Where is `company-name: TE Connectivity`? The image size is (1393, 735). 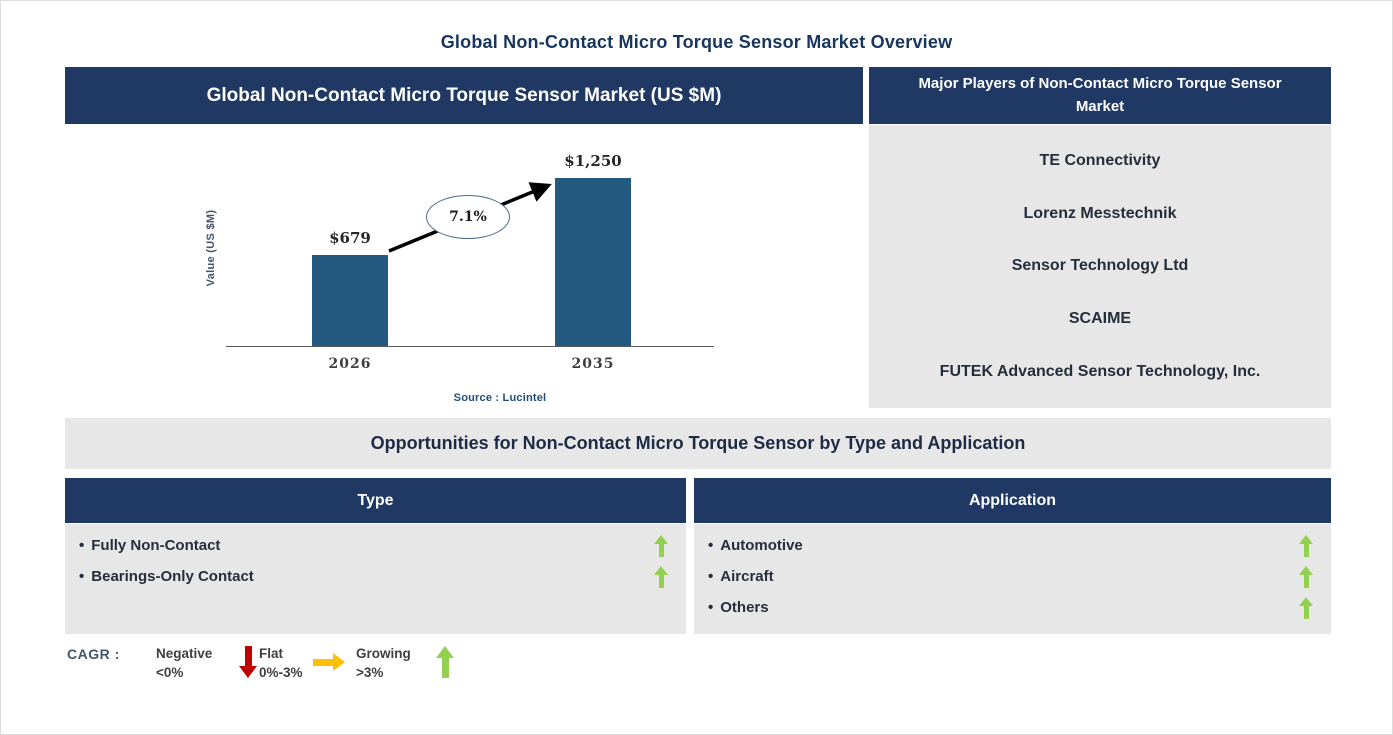 company-name: TE Connectivity is located at coordinates (1100, 161).